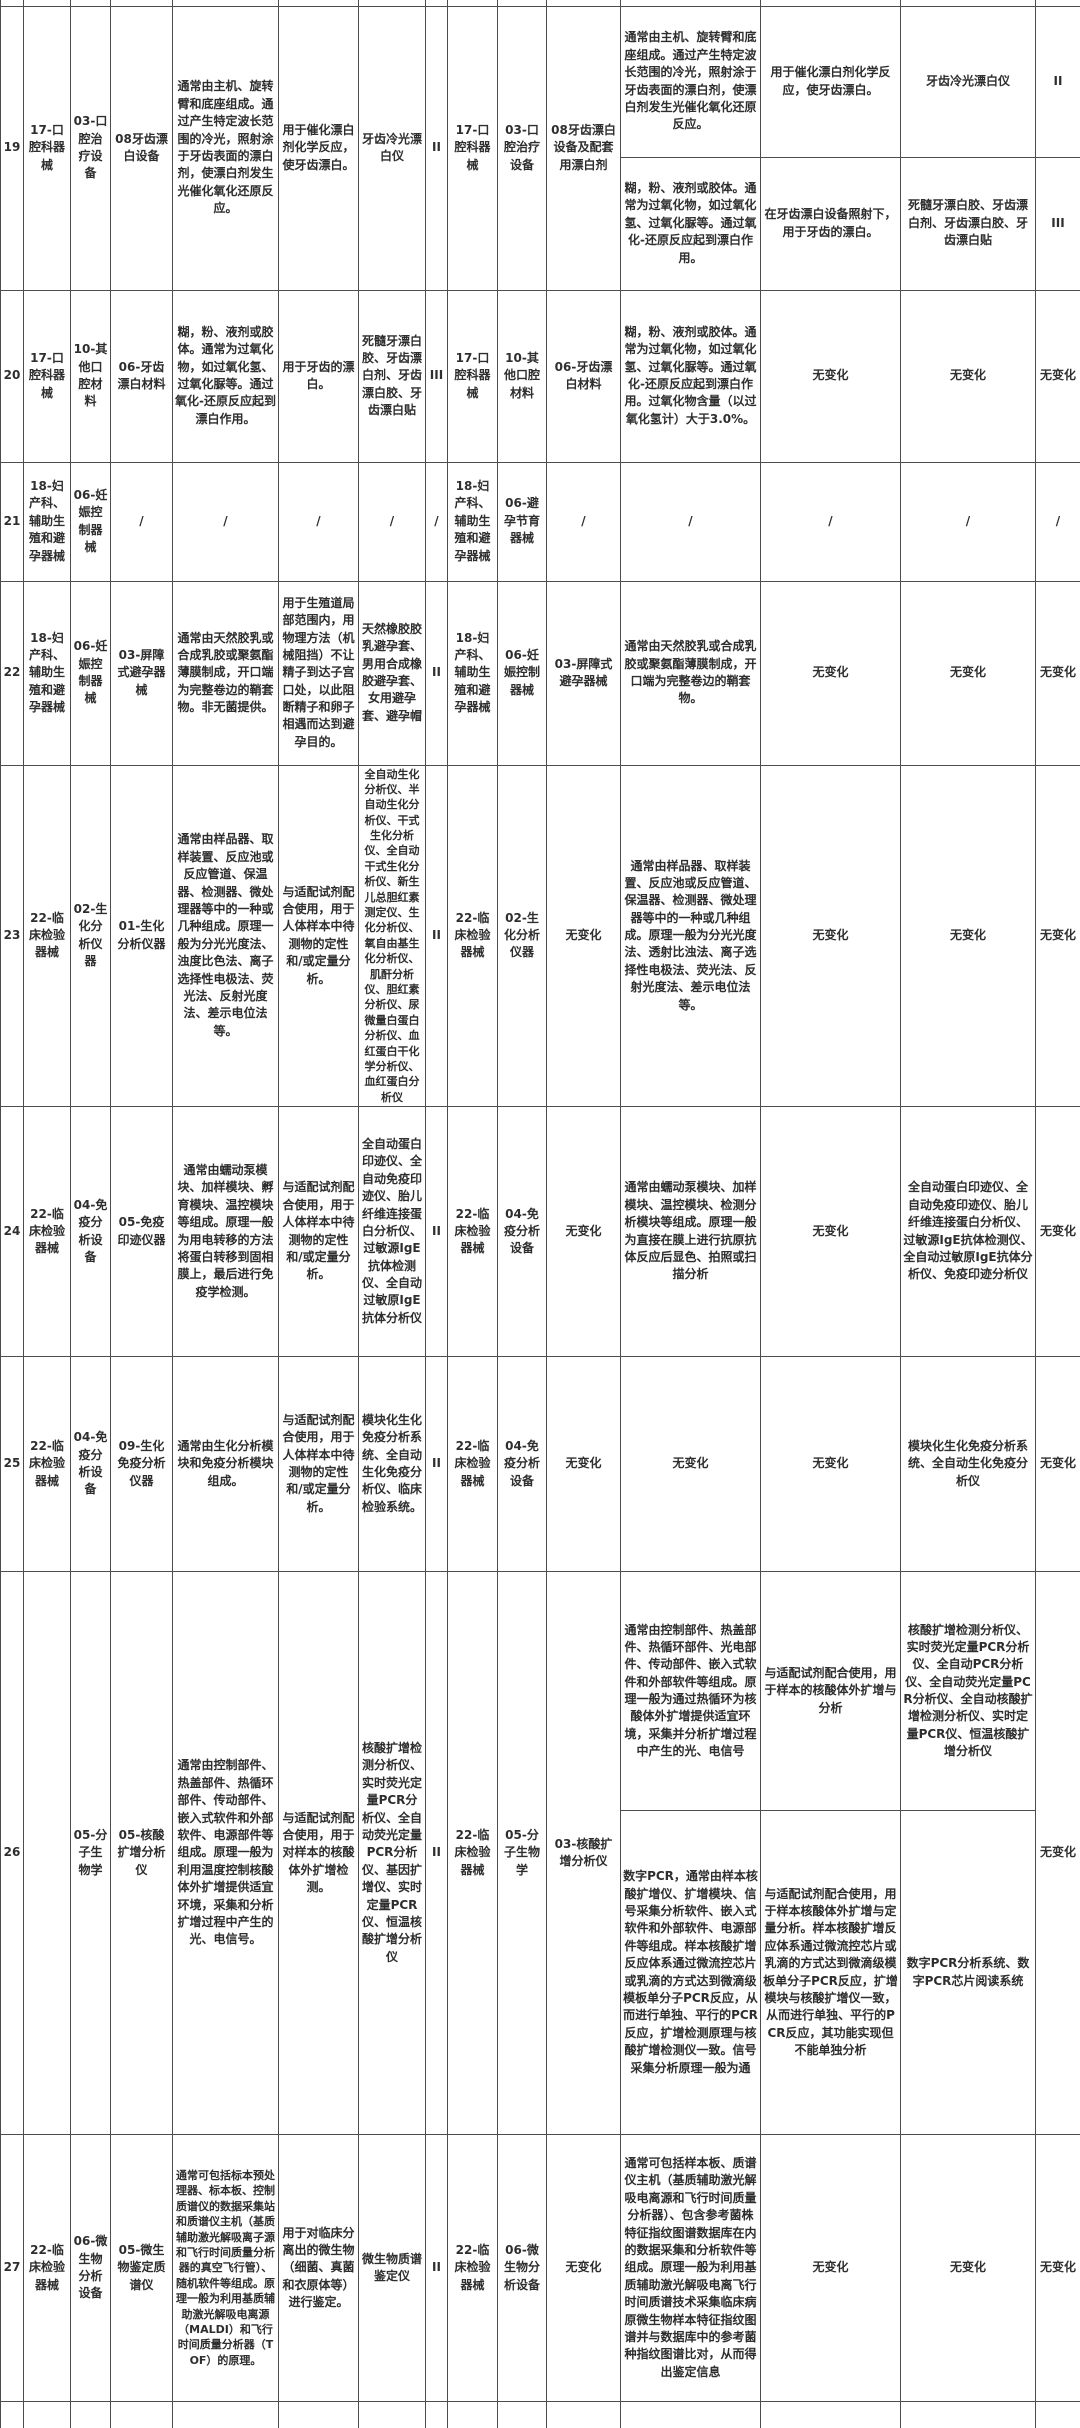  Describe the element at coordinates (522, 376) in the screenshot. I see `r20-new-category2: 10-其他口腔材料` at that location.